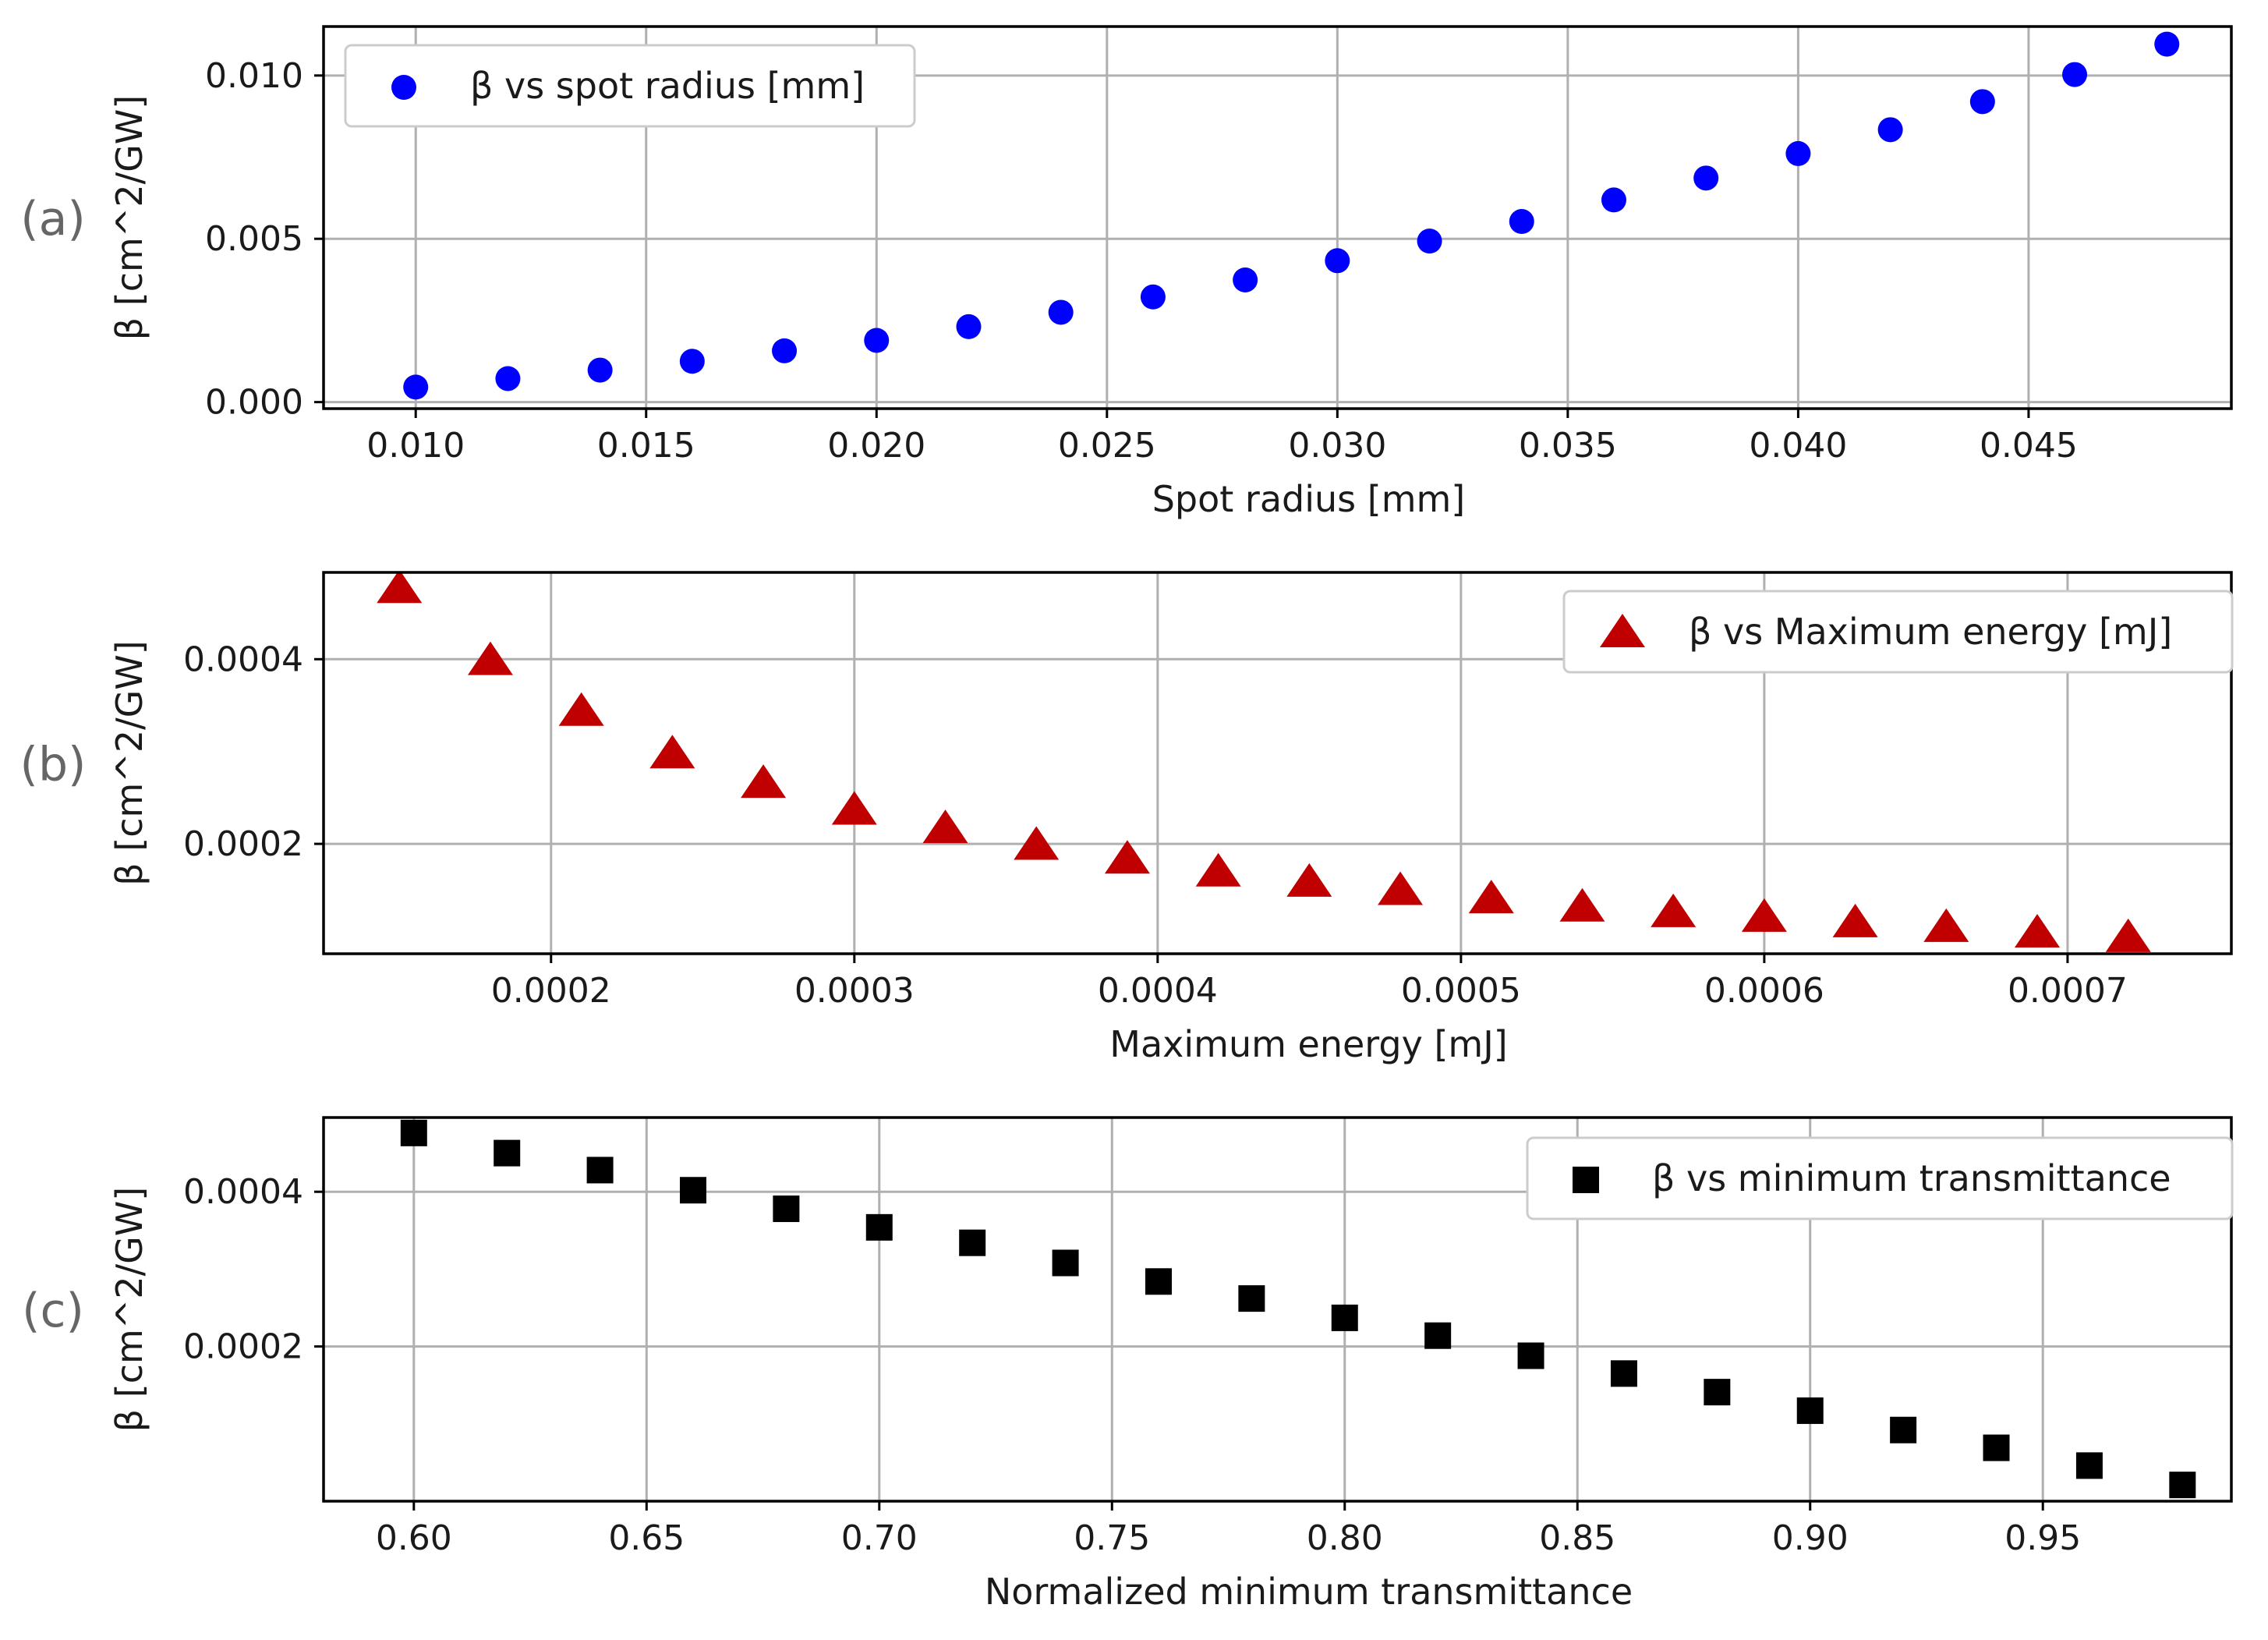 This screenshot has height=1640, width=2268. I want to click on legend-label: β vs minimum transmittance, so click(1911, 1178).